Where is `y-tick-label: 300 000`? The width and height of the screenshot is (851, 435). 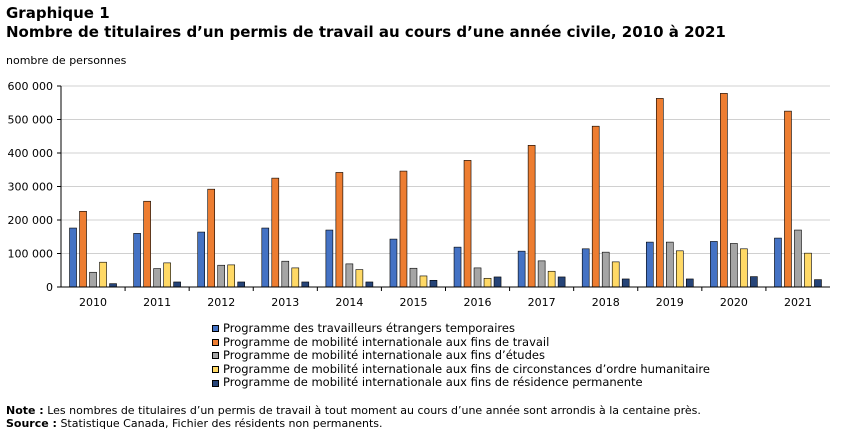 y-tick-label: 300 000 is located at coordinates (31, 187).